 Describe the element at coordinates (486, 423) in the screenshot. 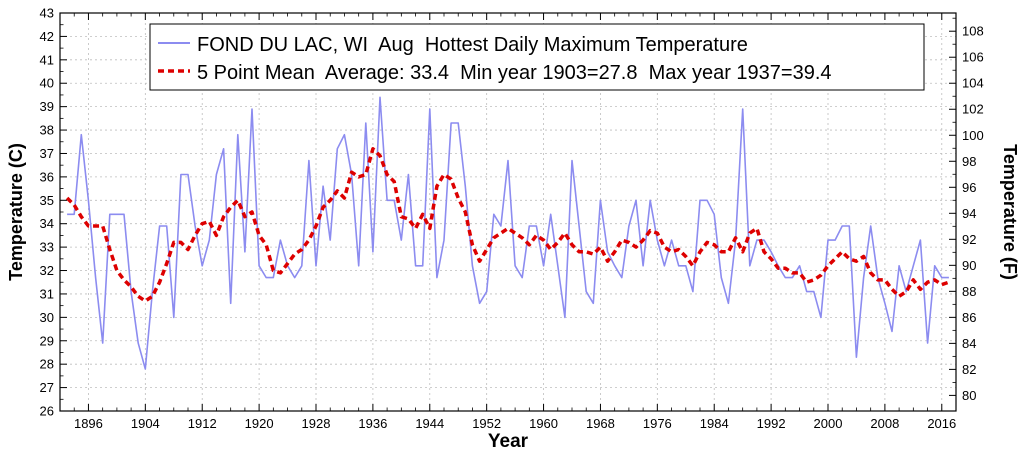

I see `x-tick-label: 1952` at that location.